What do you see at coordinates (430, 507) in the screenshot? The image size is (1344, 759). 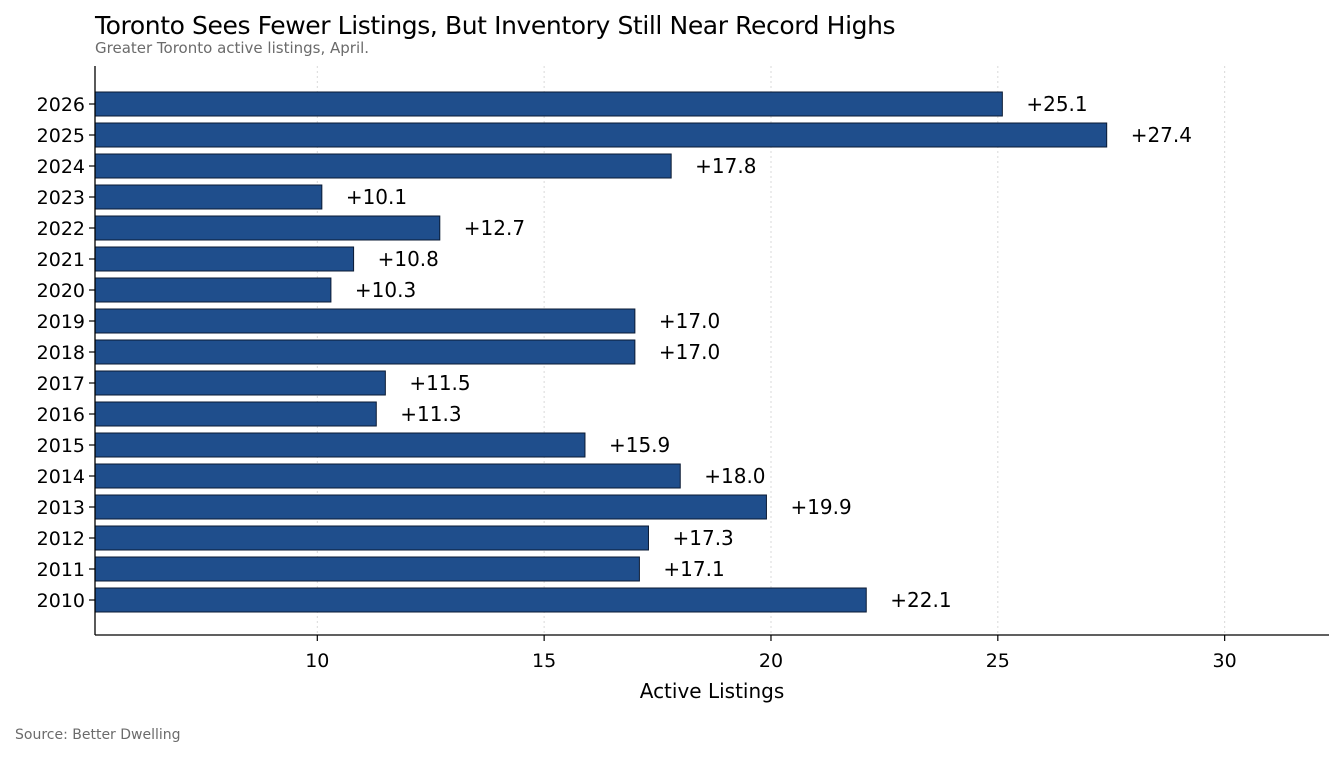 I see `bar-2013` at bounding box center [430, 507].